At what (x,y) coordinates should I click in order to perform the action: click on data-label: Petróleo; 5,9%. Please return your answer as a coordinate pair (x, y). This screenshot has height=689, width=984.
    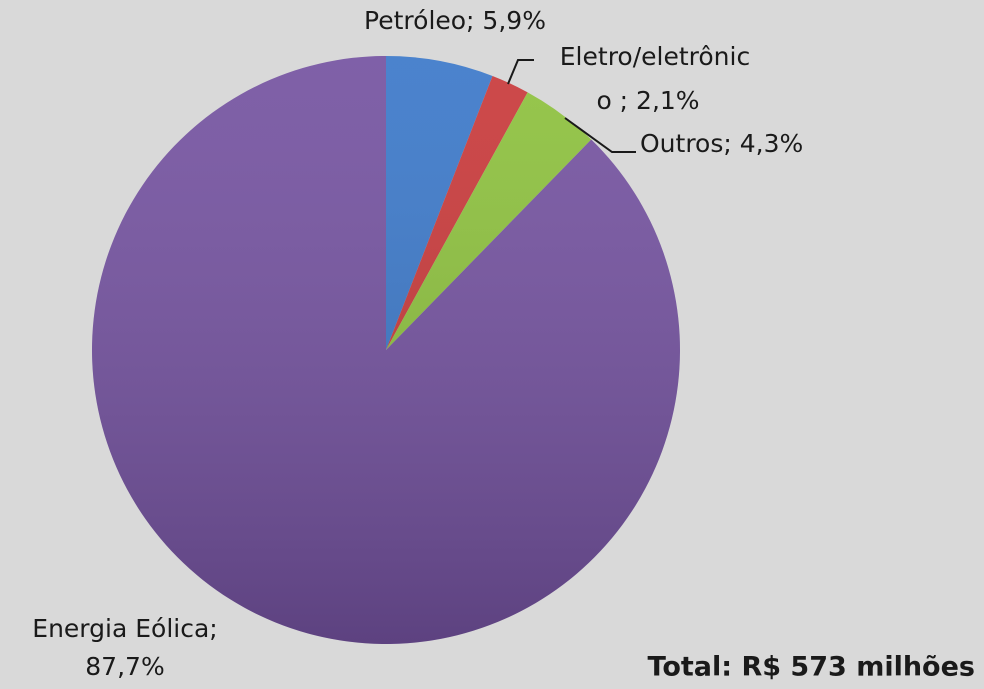
    Looking at the image, I should click on (455, 20).